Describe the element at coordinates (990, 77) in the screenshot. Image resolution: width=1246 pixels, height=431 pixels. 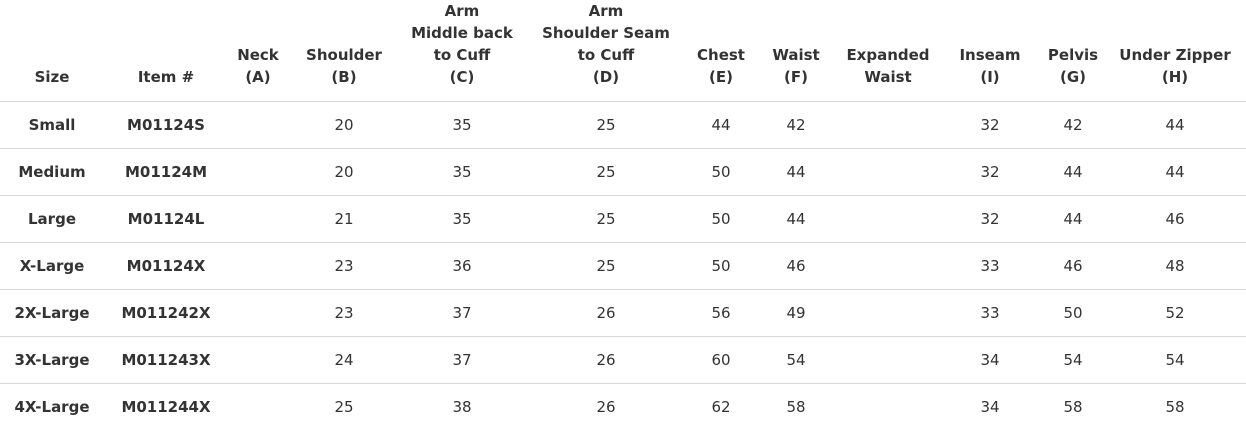
I see `header-line: (I)` at that location.